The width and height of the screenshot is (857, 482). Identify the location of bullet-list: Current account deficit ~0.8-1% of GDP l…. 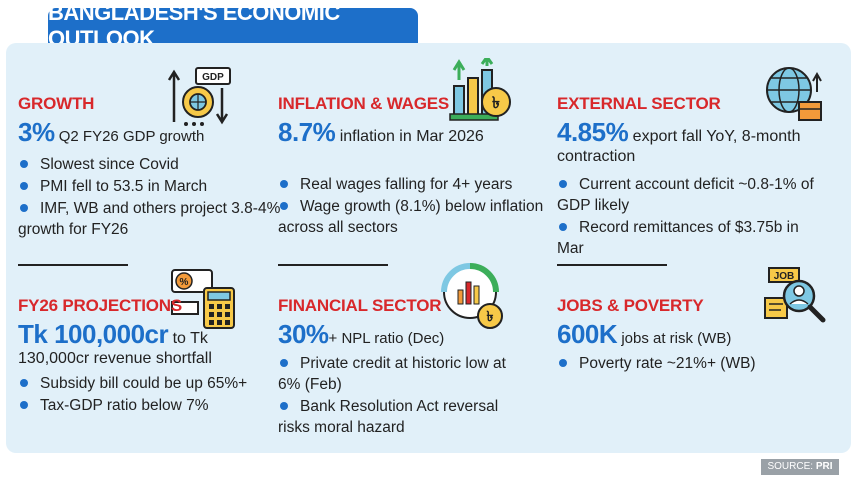
(692, 217).